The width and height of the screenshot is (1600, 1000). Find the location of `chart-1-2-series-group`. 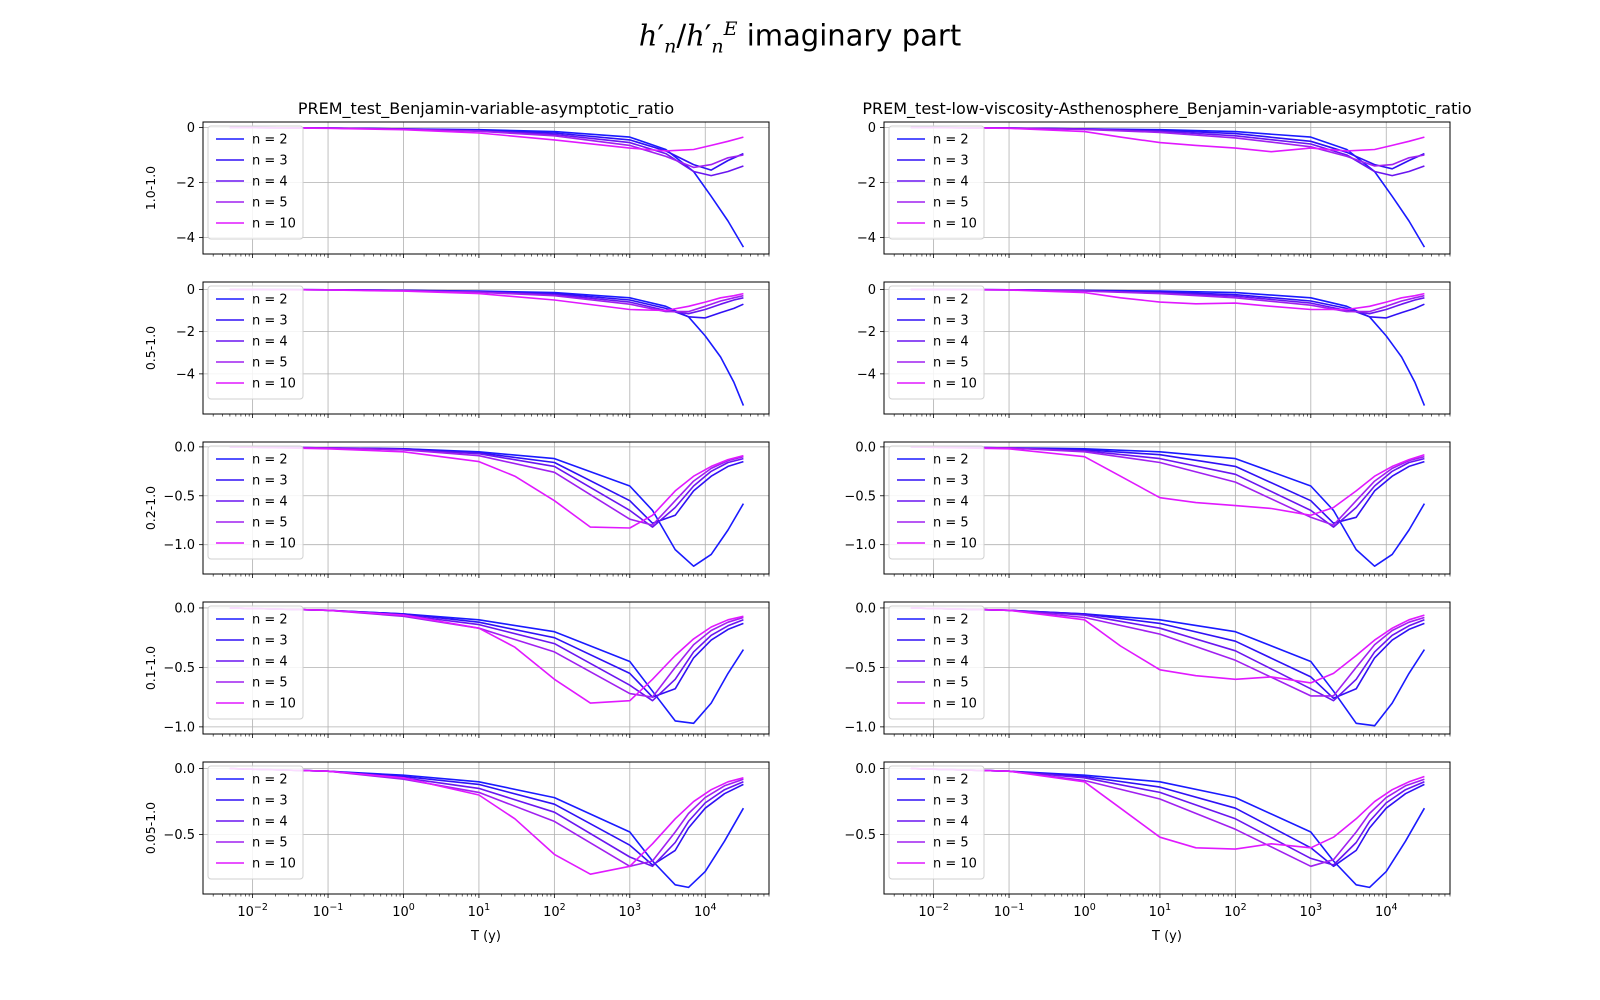

chart-1-2-series-group is located at coordinates (1168, 507).